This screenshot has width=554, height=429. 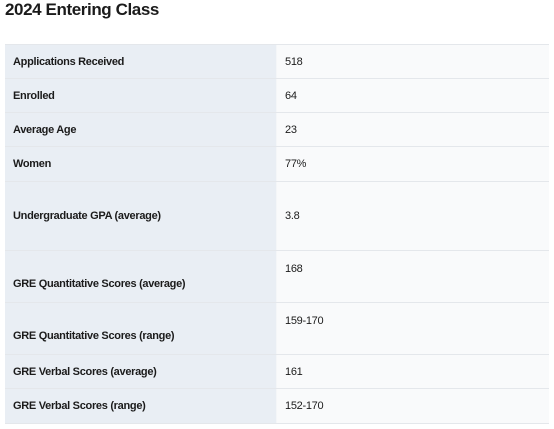 I want to click on row-value: 3.8, so click(x=413, y=216).